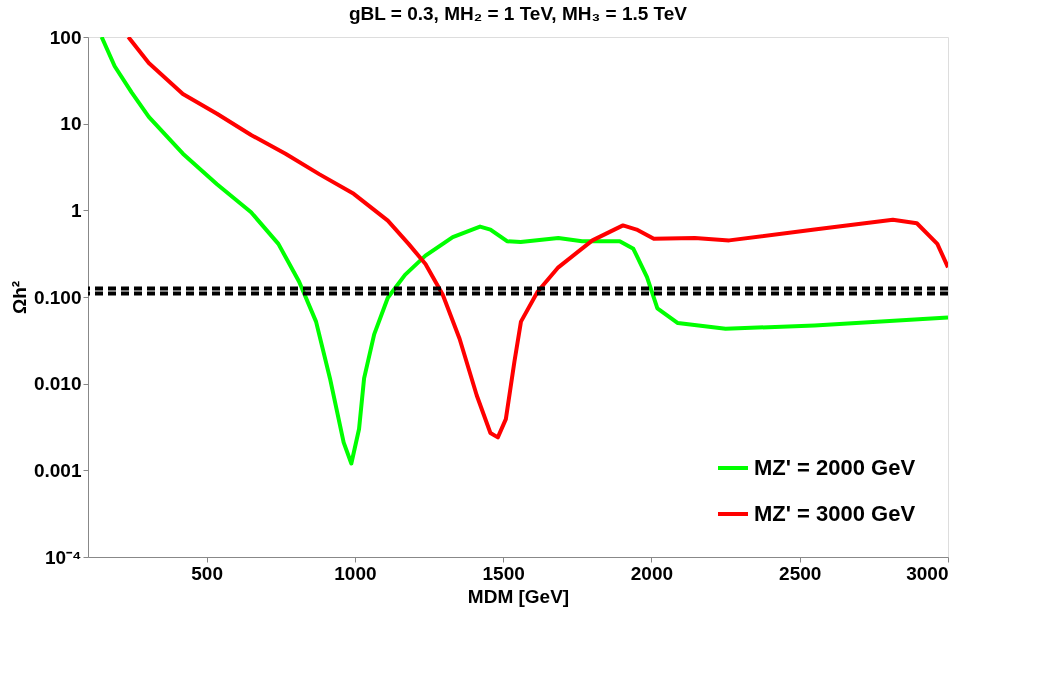 The image size is (1042, 690). Describe the element at coordinates (65, 37) in the screenshot. I see `y-tick-label: 100` at that location.